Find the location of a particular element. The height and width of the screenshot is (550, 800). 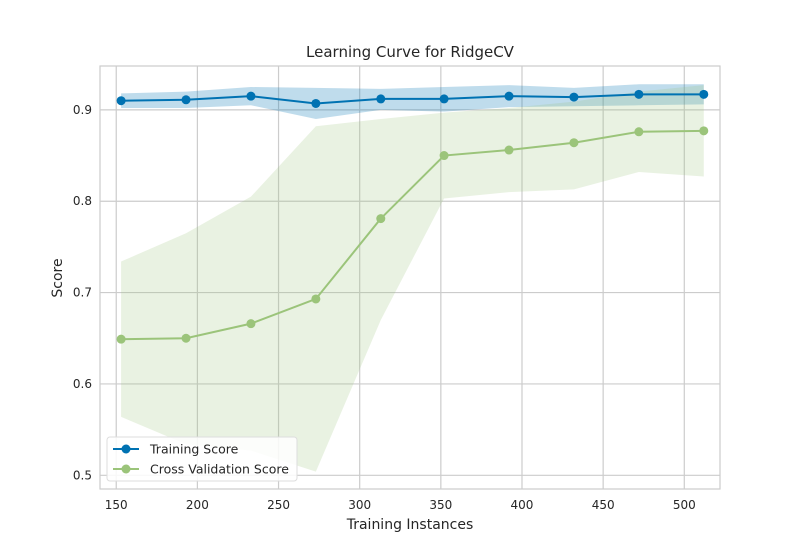

cross-validation-score-legend-marker is located at coordinates (126, 469).